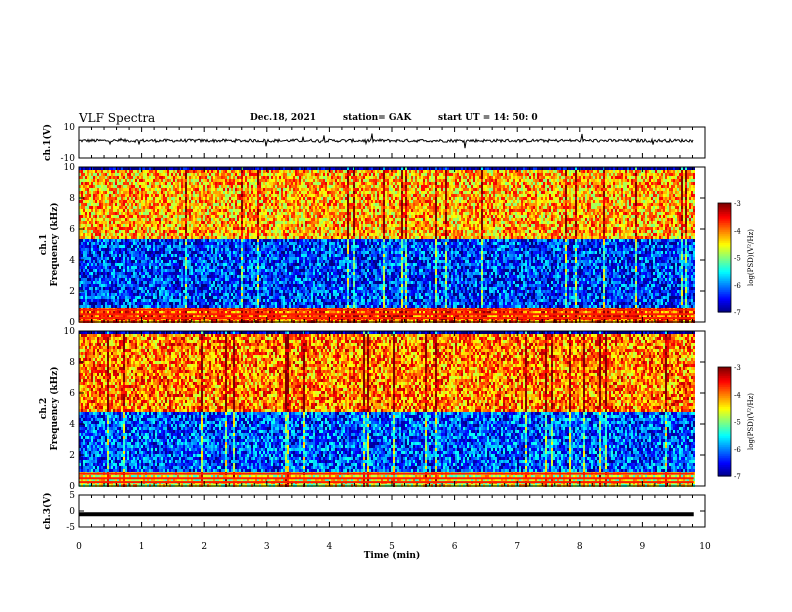 Image resolution: width=792 pixels, height=612 pixels. Describe the element at coordinates (330, 547) in the screenshot. I see `x-tick-label: 4` at that location.